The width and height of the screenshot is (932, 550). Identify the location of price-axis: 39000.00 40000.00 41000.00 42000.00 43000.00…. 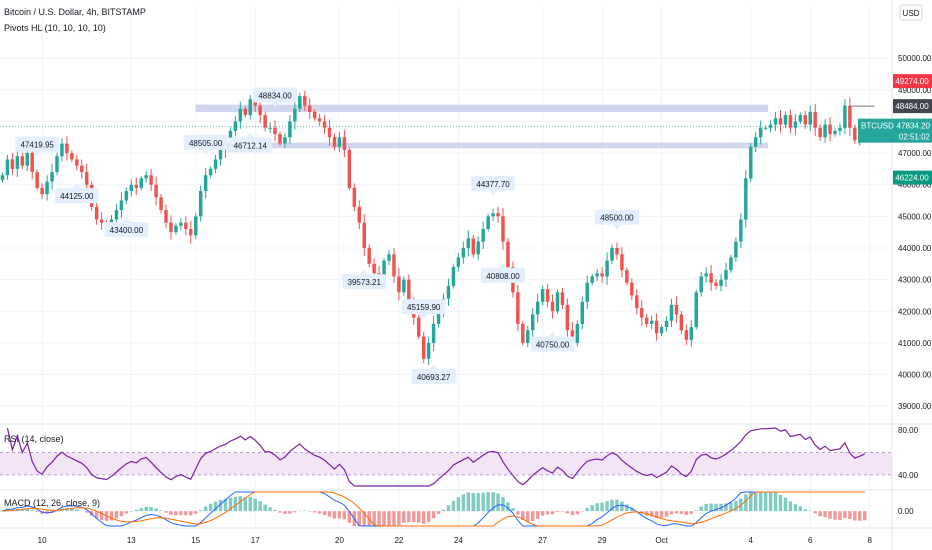
(895, 232).